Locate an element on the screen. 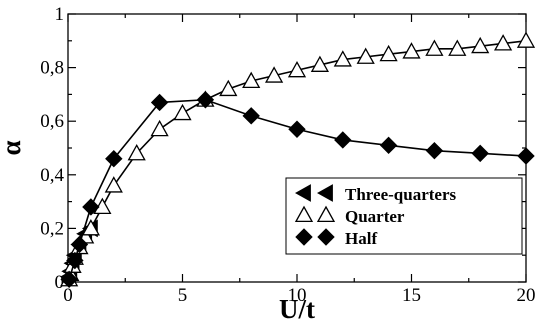 The height and width of the screenshot is (323, 539). y-axis-label: α is located at coordinates (13, 147).